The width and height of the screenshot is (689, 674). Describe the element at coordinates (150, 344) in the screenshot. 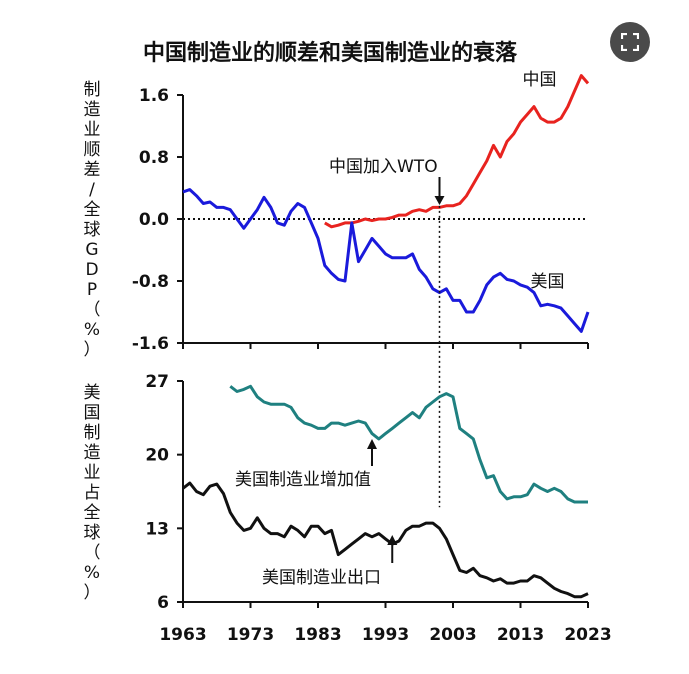

I see `top-y-tick-label: -1.6` at that location.